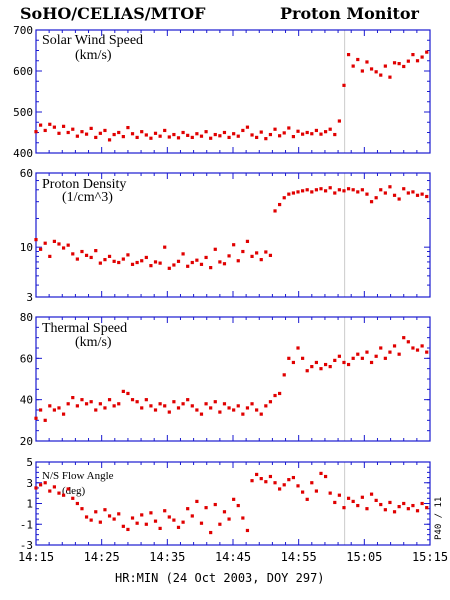 This screenshot has width=450, height=600. I want to click on y-tick-label: -1, so click(26, 524).